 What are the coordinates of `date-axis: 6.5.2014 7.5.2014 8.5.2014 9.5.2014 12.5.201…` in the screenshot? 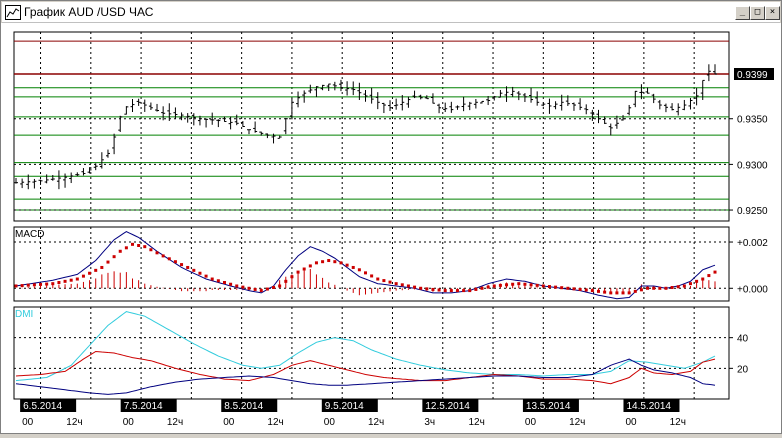 It's located at (353, 413).